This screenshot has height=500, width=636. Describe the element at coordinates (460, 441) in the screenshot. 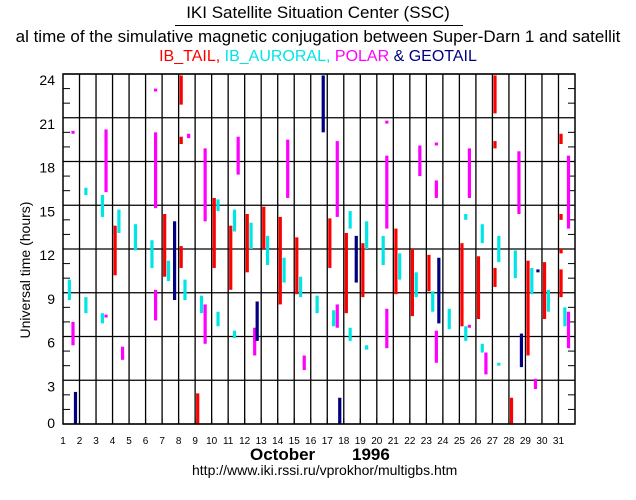

I see `x-tick-label: 25` at that location.